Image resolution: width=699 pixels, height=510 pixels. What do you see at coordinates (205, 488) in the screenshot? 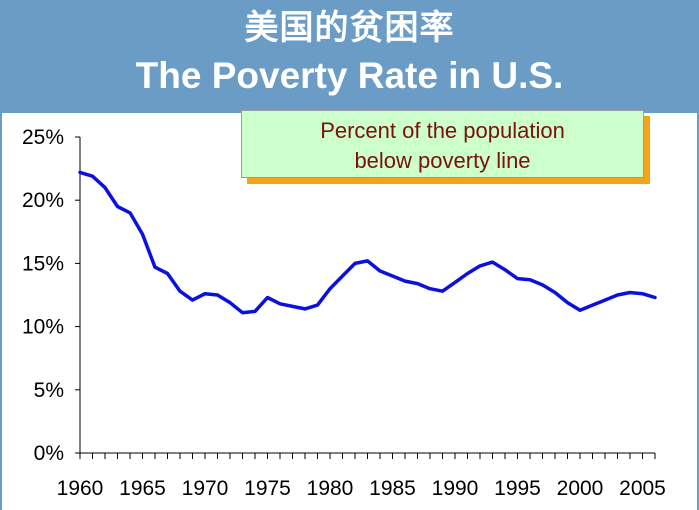
I see `x-tick-label: 1970` at bounding box center [205, 488].